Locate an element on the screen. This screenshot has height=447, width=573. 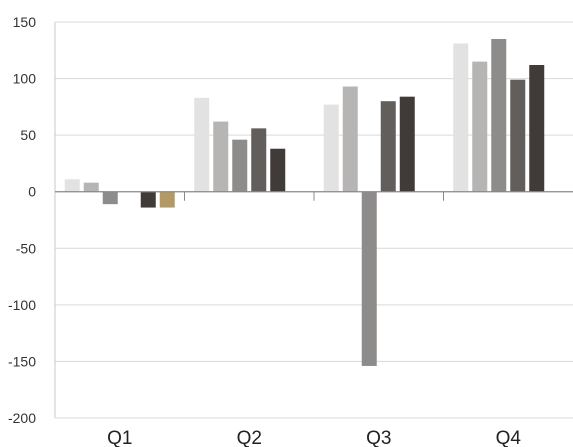
y-axis-ticks: 150 100 50 0 -50 -100 -150 -200 is located at coordinates (22, 220).